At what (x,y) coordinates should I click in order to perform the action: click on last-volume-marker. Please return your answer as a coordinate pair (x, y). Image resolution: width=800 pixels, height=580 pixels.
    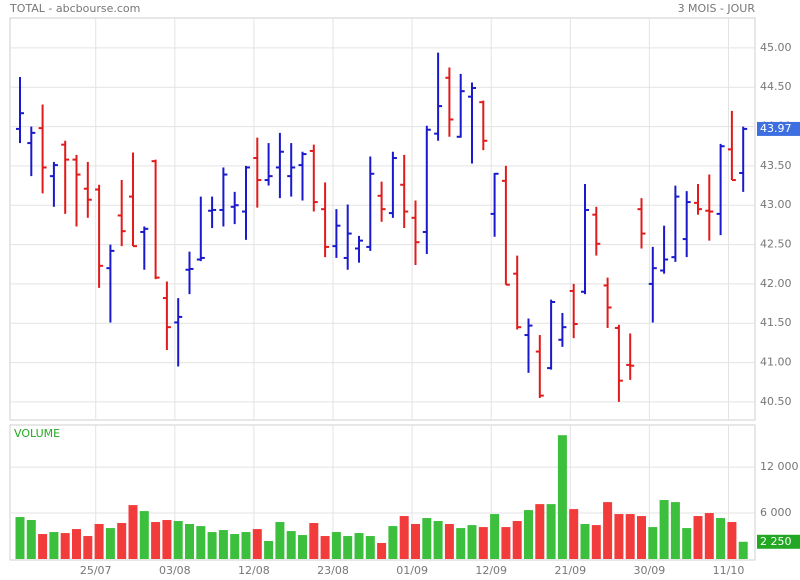
    Looking at the image, I should click on (778, 541).